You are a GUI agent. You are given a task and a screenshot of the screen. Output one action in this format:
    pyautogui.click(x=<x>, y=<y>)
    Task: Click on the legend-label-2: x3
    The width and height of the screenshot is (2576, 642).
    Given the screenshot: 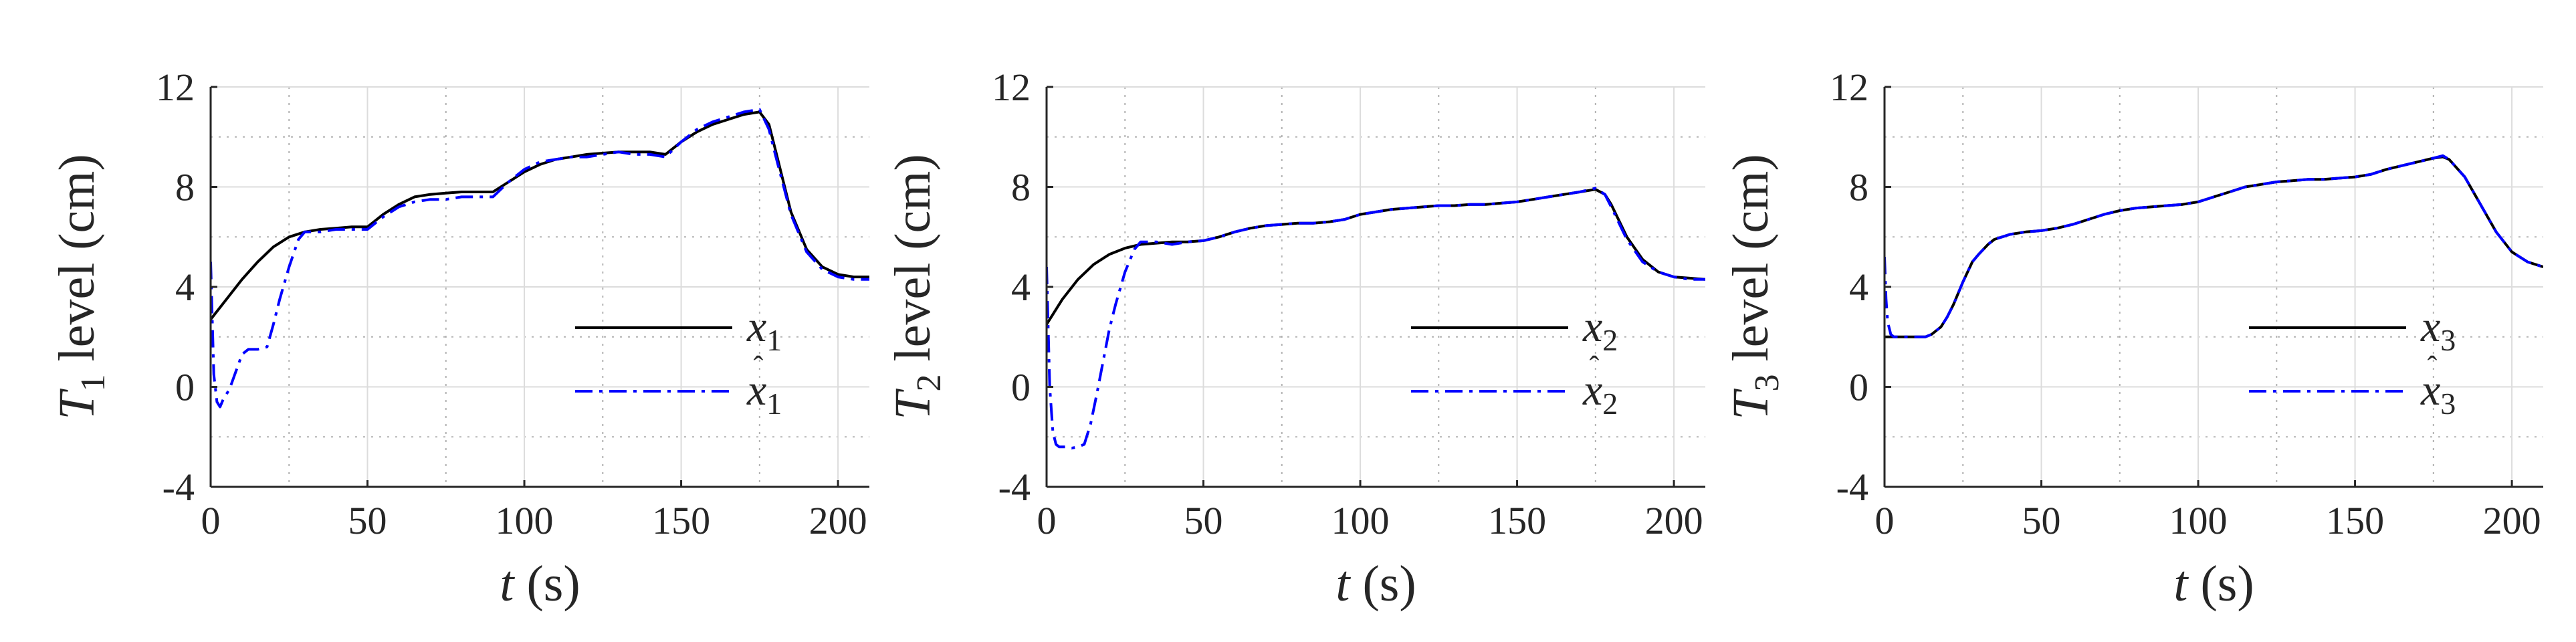 What is the action you would take?
    pyautogui.click(x=2438, y=393)
    